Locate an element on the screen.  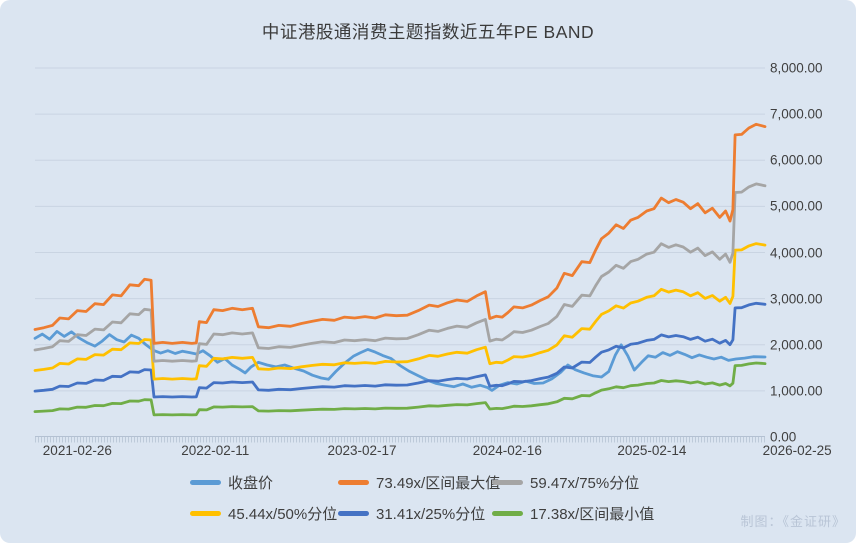
legend-marker-band_max is located at coordinates (353, 482).